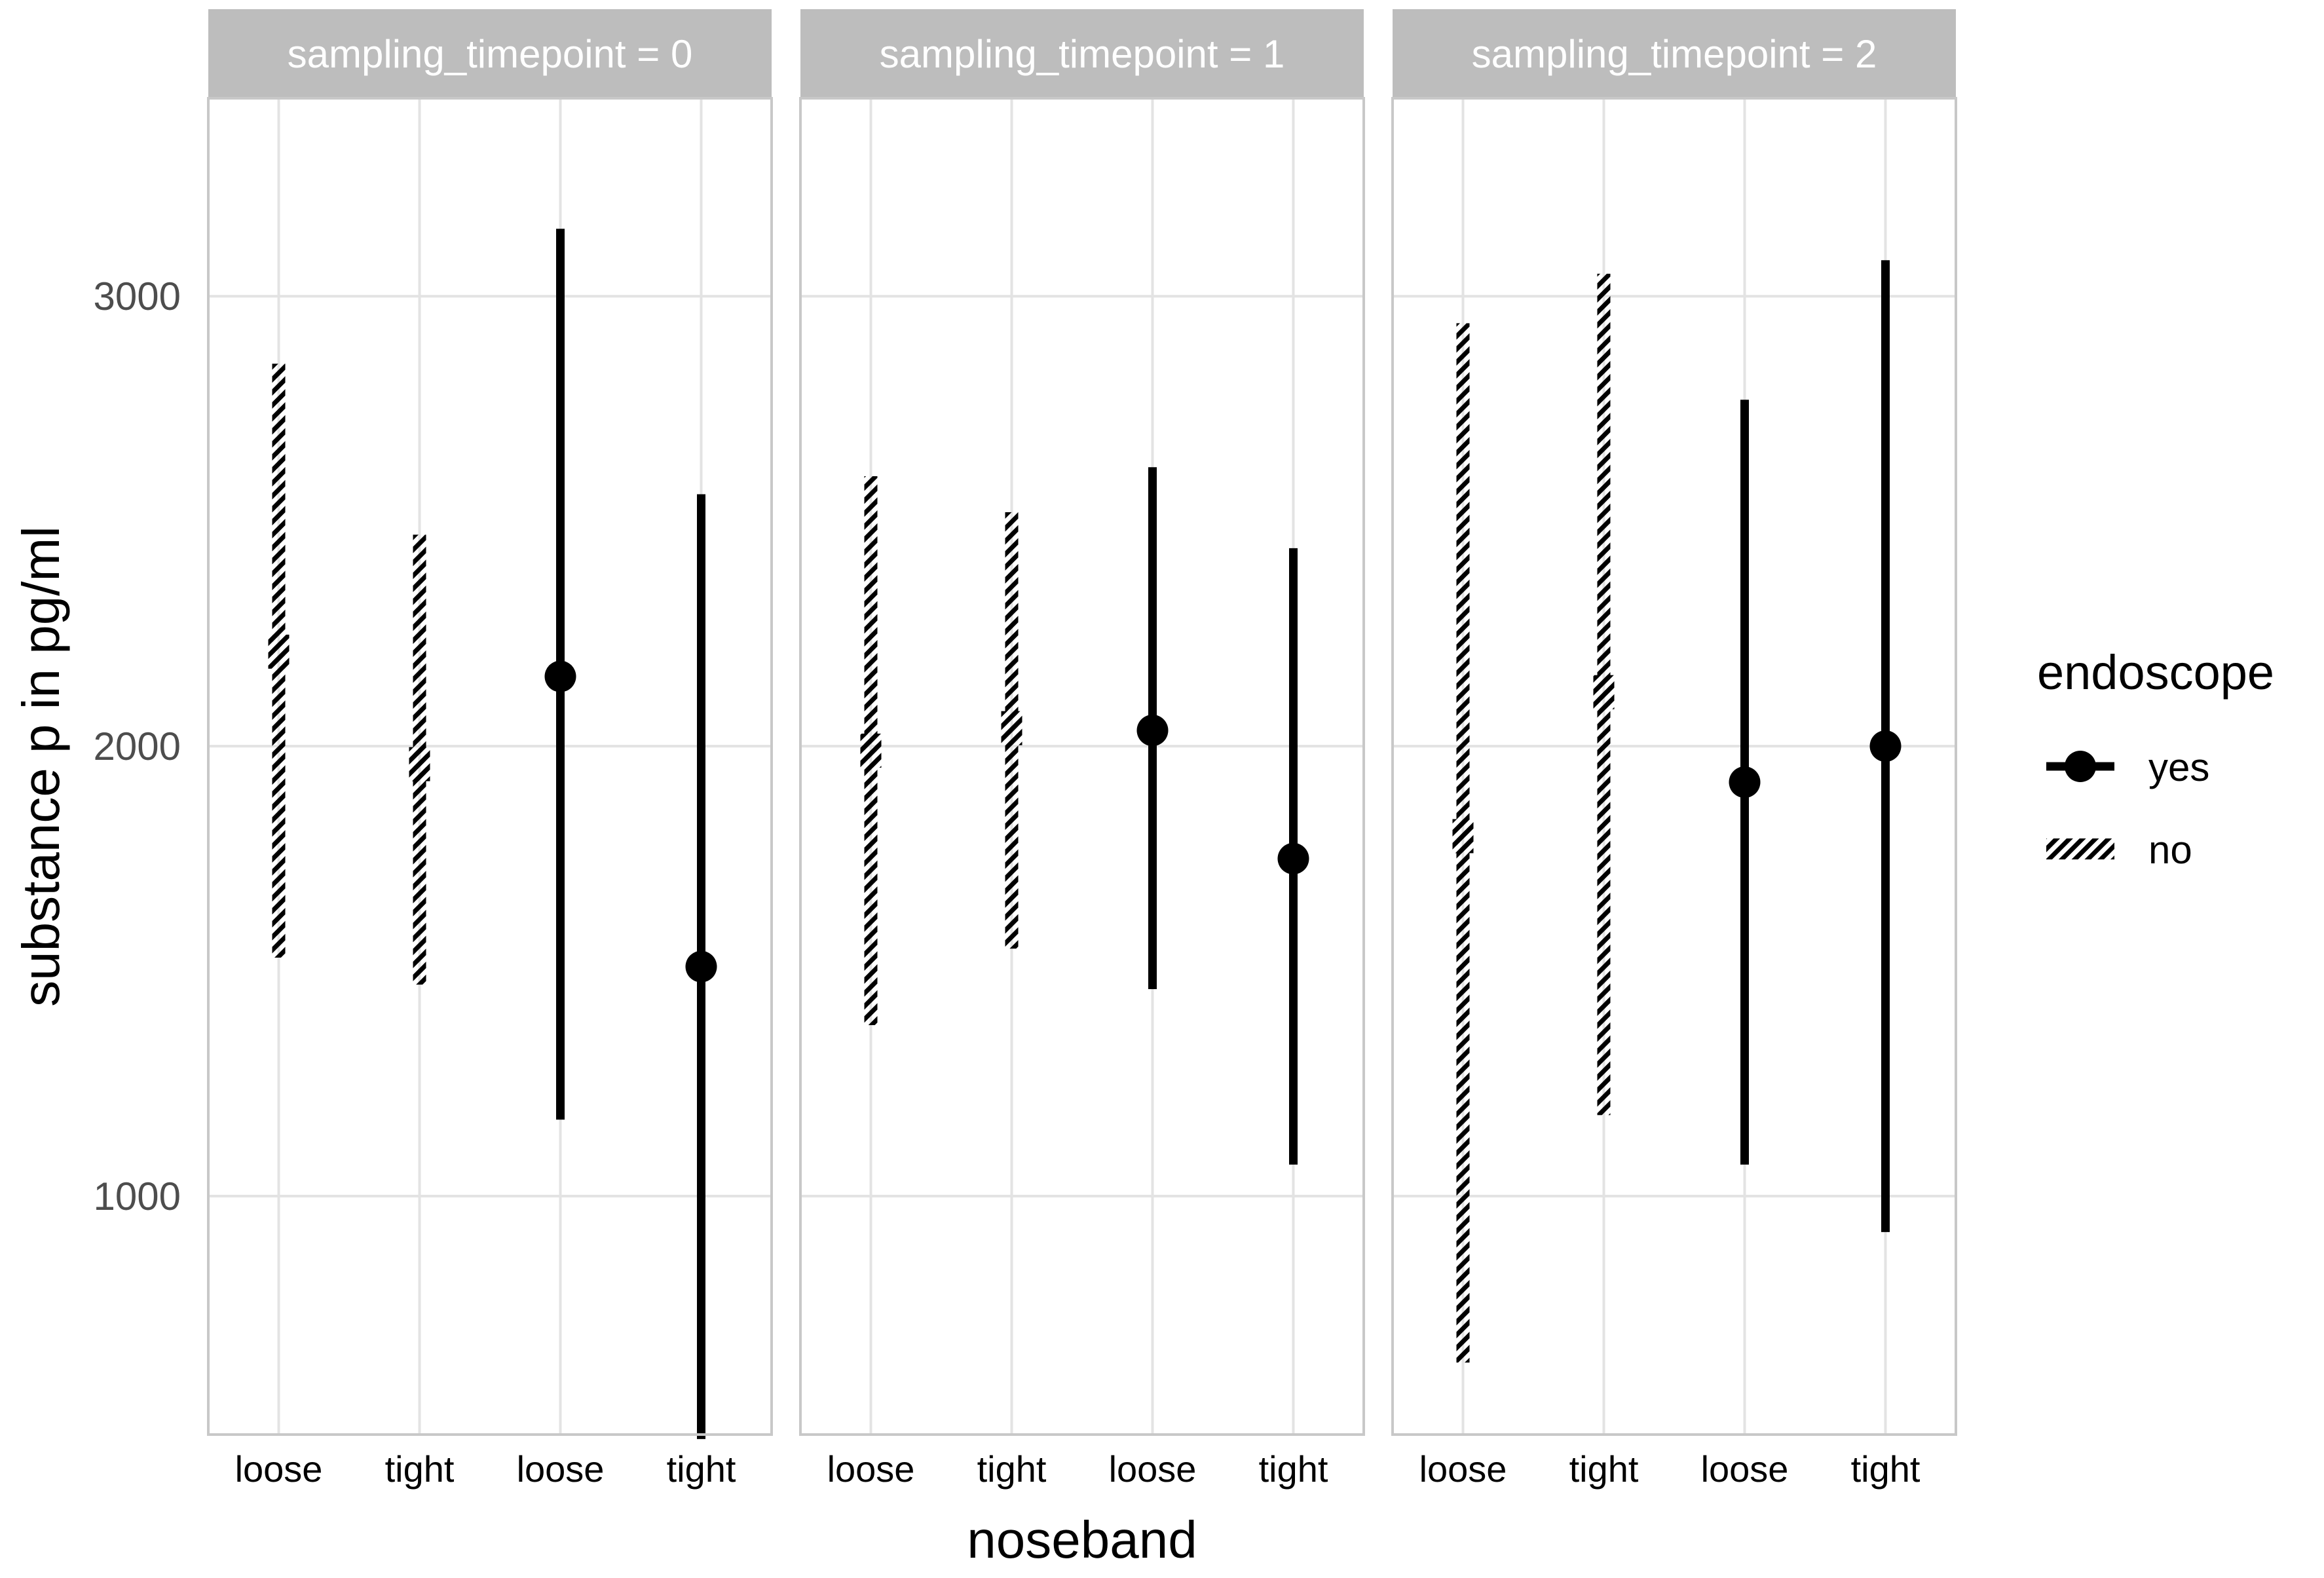  I want to click on legend: endoscope yes no, so click(2155, 758).